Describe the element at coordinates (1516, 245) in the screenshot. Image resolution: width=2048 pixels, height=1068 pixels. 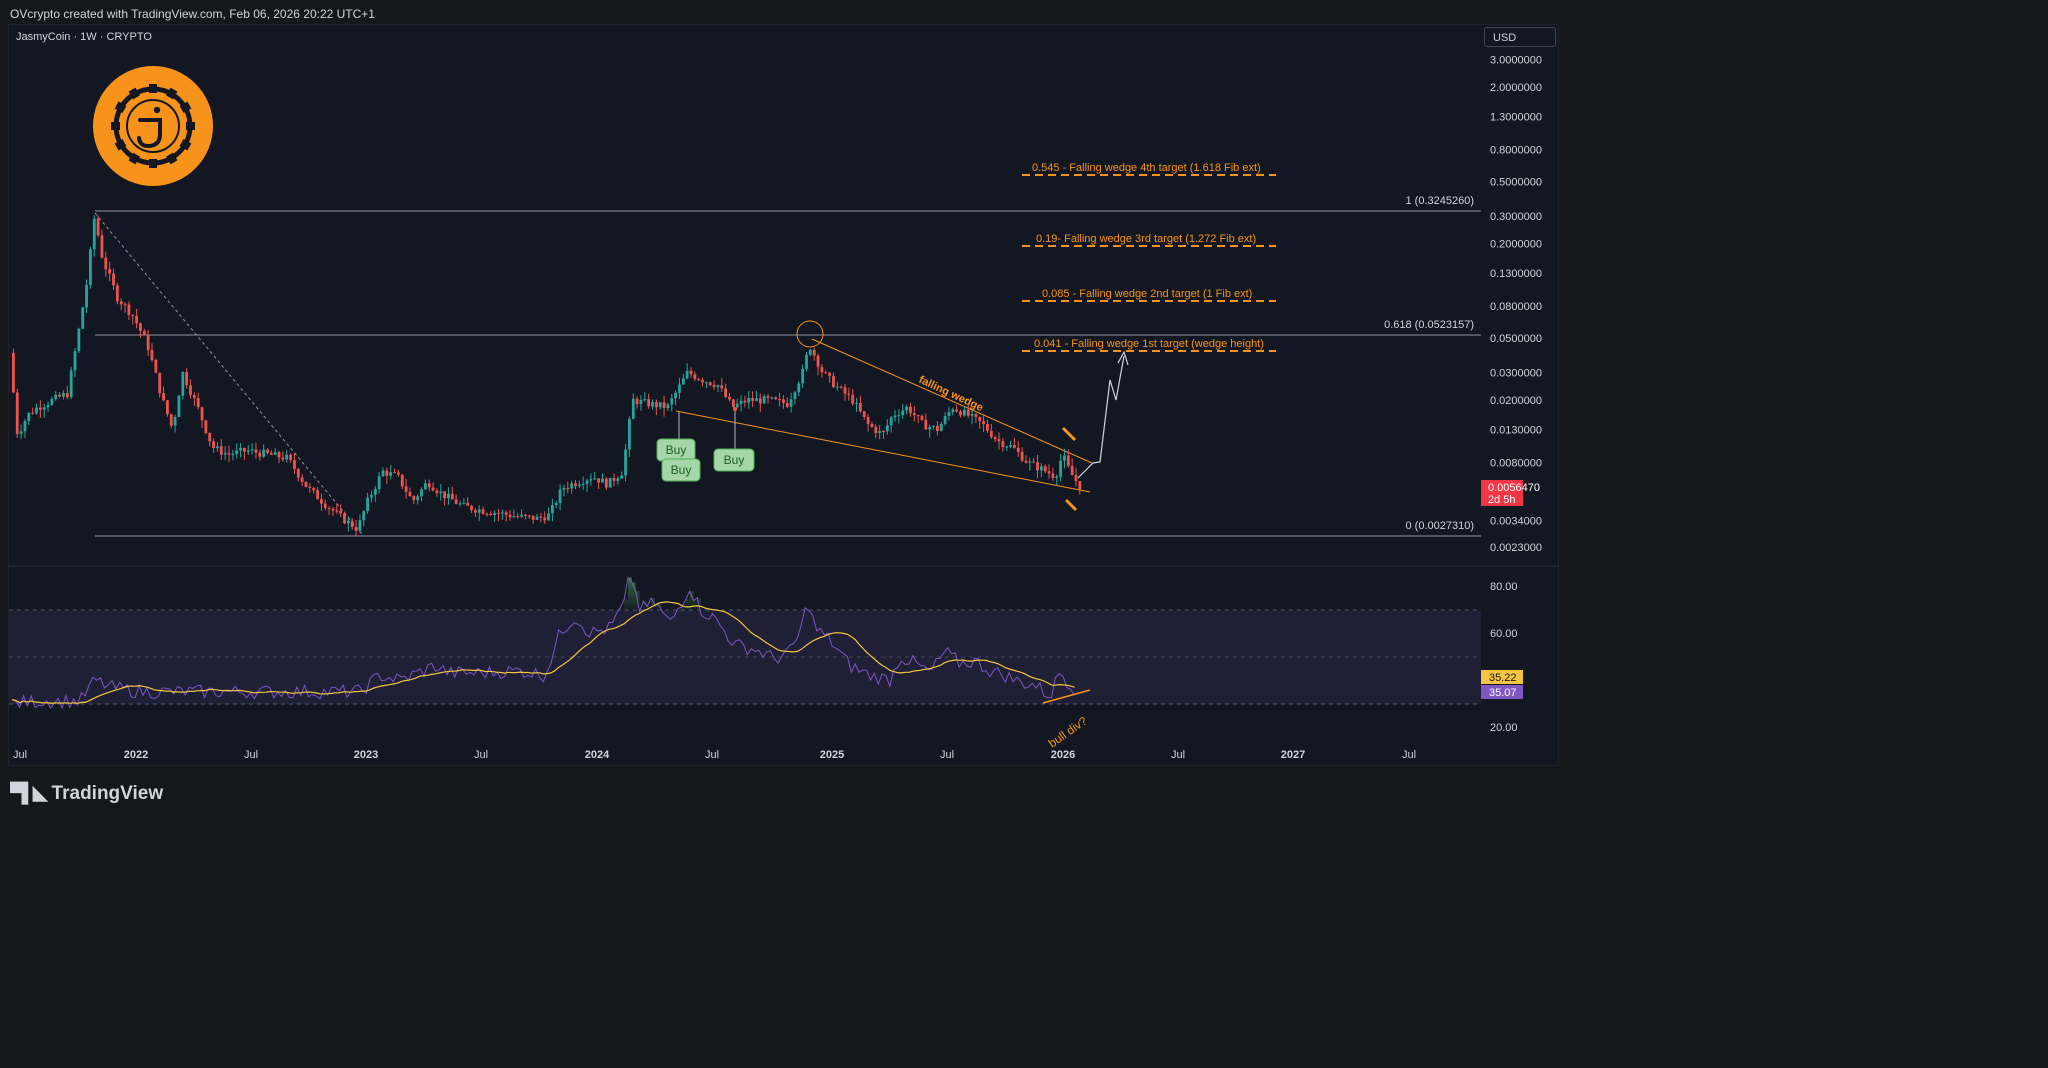
I see `price-tick-label: 0.2000000` at that location.